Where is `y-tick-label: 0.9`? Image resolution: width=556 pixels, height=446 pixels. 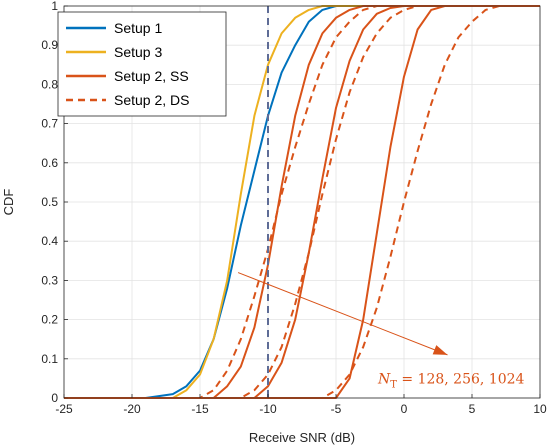 y-tick-label: 0.9 is located at coordinates (49, 45).